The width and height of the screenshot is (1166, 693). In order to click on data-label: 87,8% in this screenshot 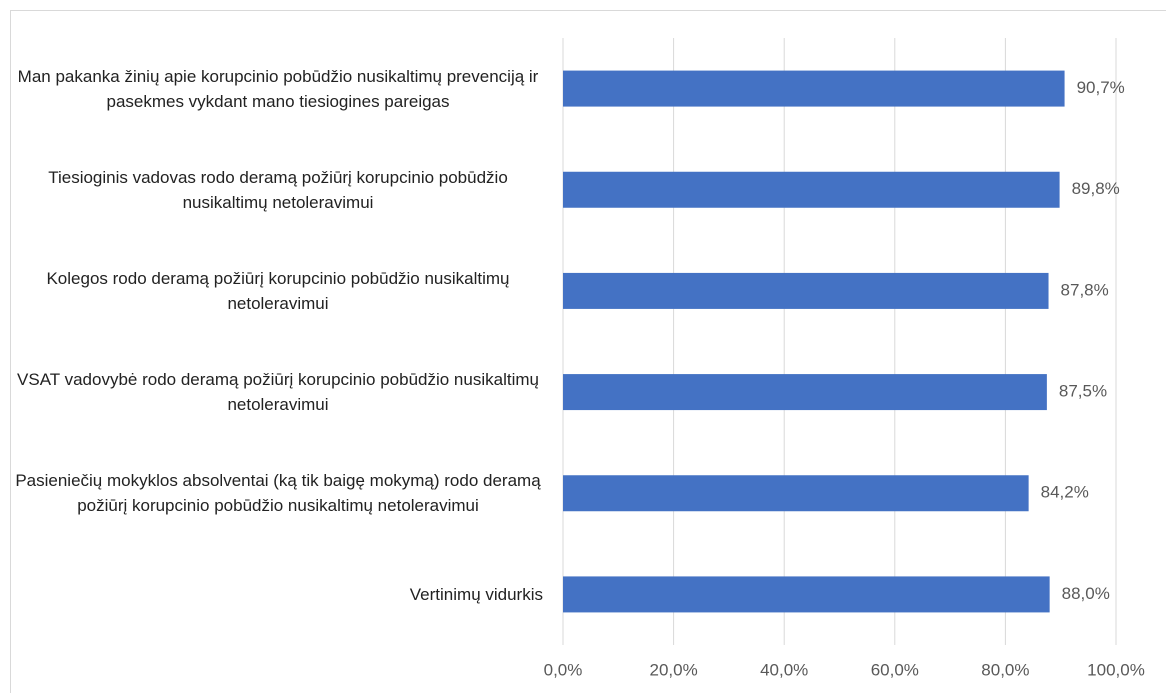, I will do `click(1085, 289)`.